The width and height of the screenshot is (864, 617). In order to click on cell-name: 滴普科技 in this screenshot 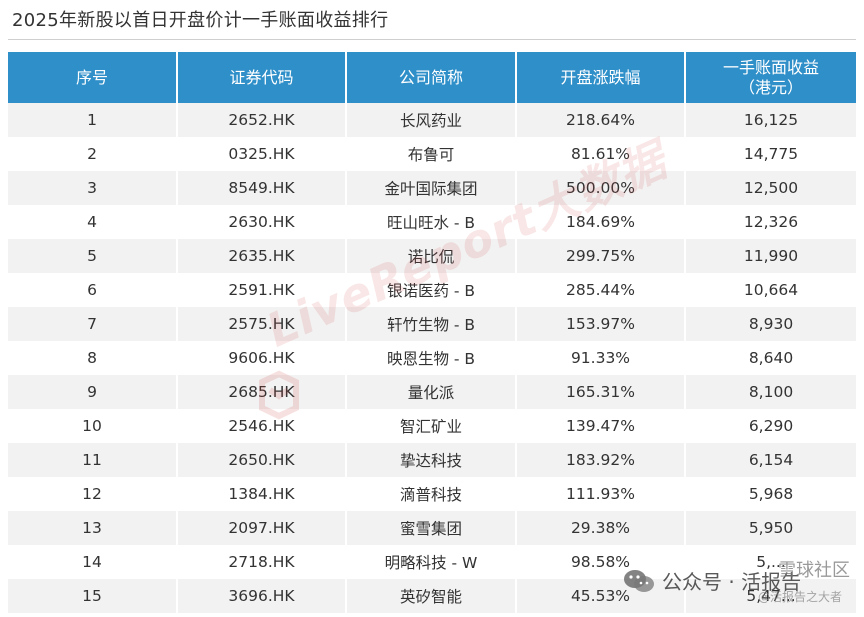, I will do `click(432, 494)`.